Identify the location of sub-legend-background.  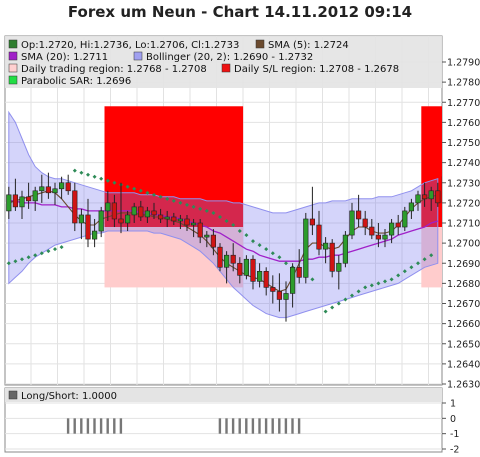
(223, 395).